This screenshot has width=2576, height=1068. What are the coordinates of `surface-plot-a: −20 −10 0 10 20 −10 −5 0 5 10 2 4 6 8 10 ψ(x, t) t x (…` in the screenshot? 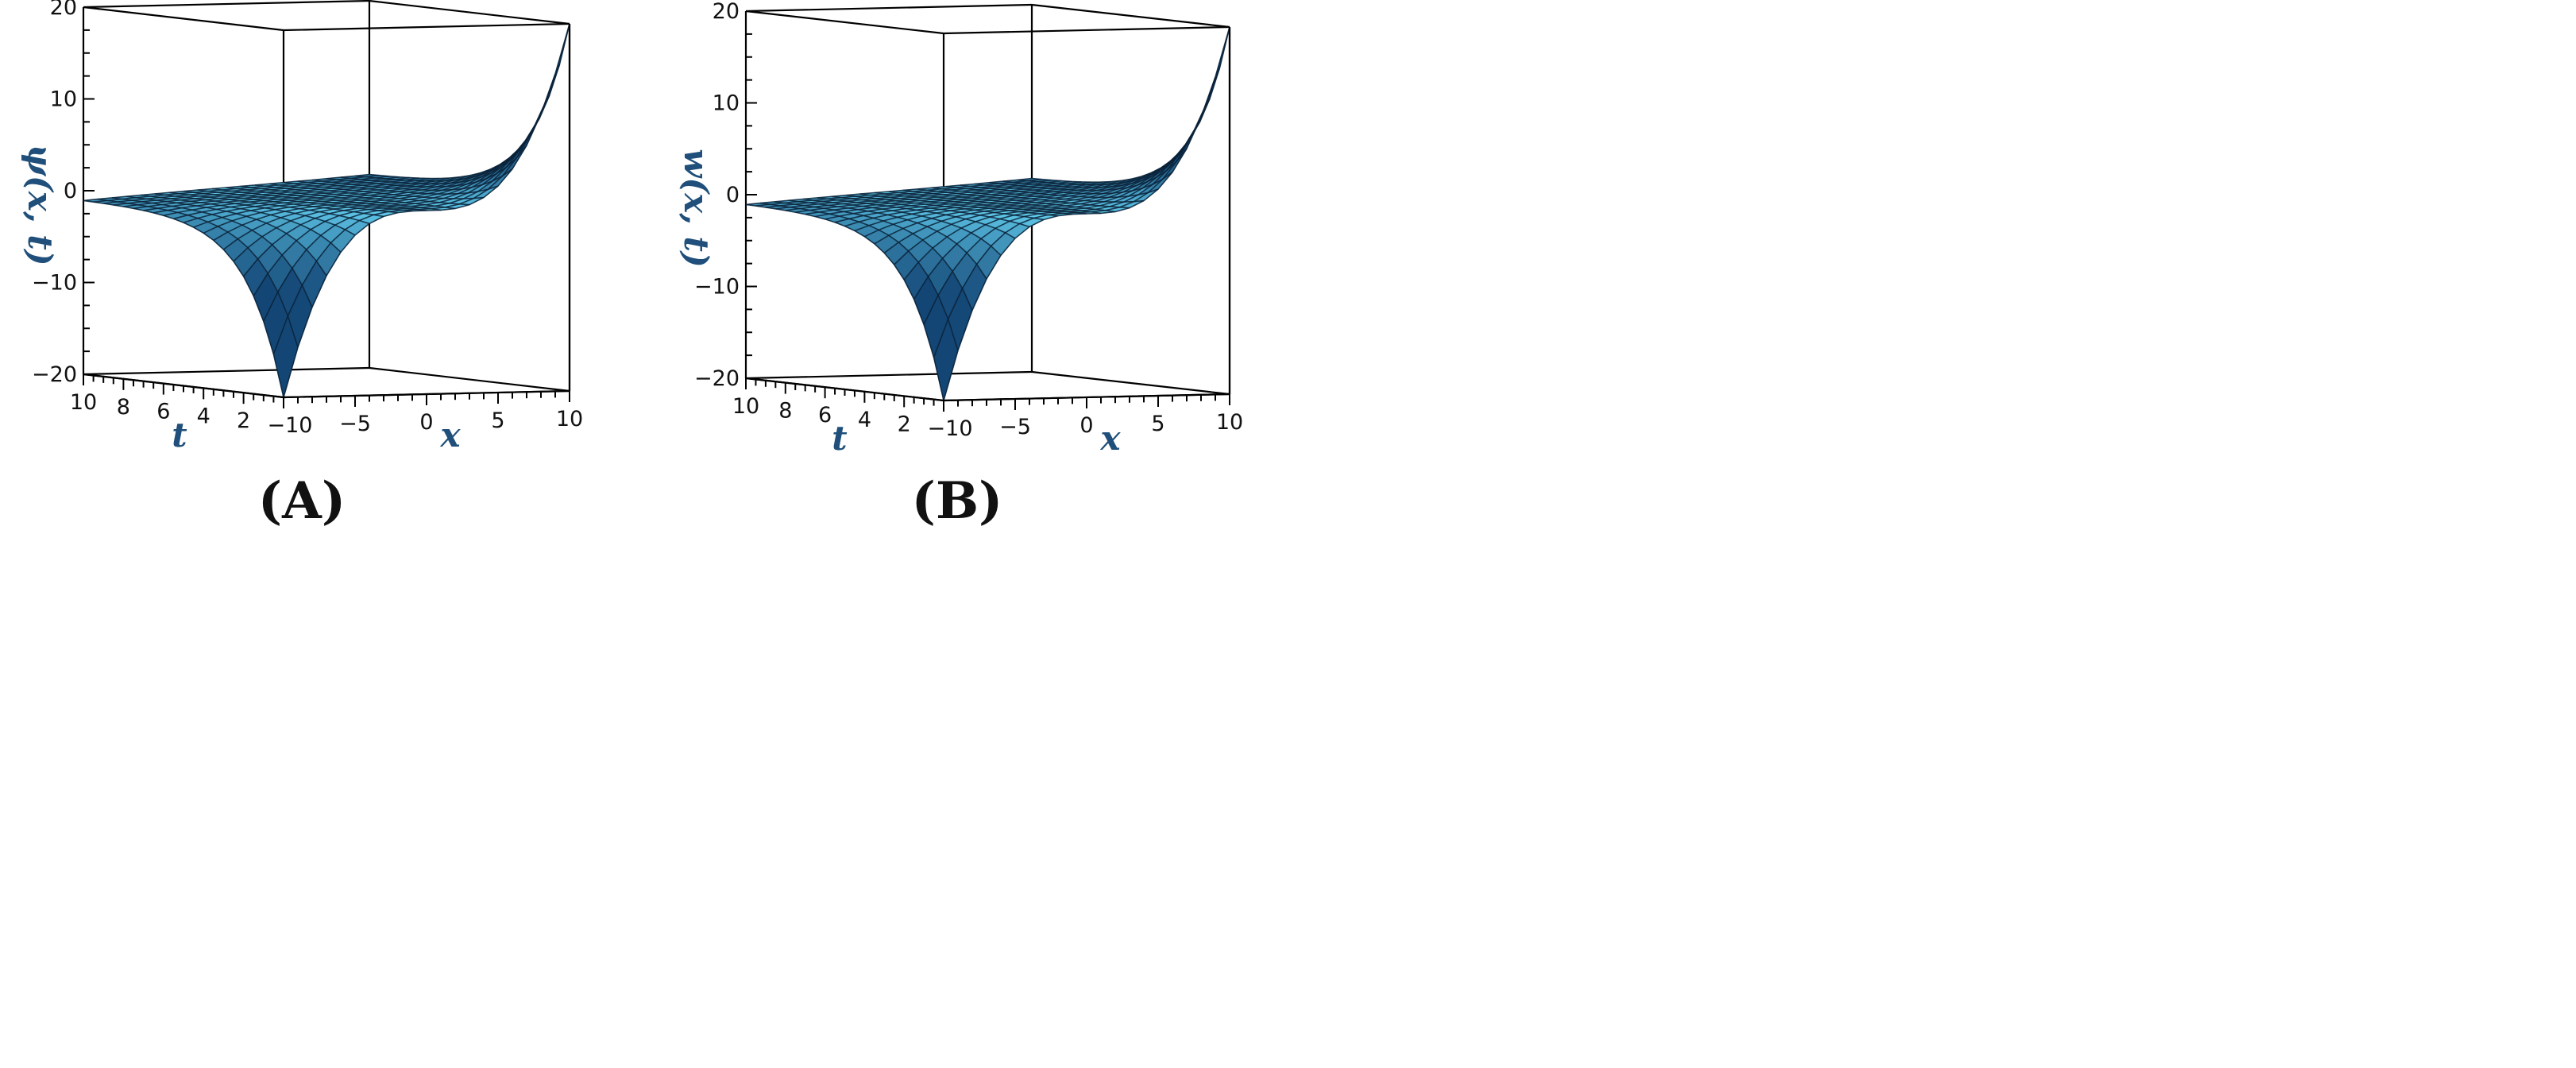 It's located at (302, 265).